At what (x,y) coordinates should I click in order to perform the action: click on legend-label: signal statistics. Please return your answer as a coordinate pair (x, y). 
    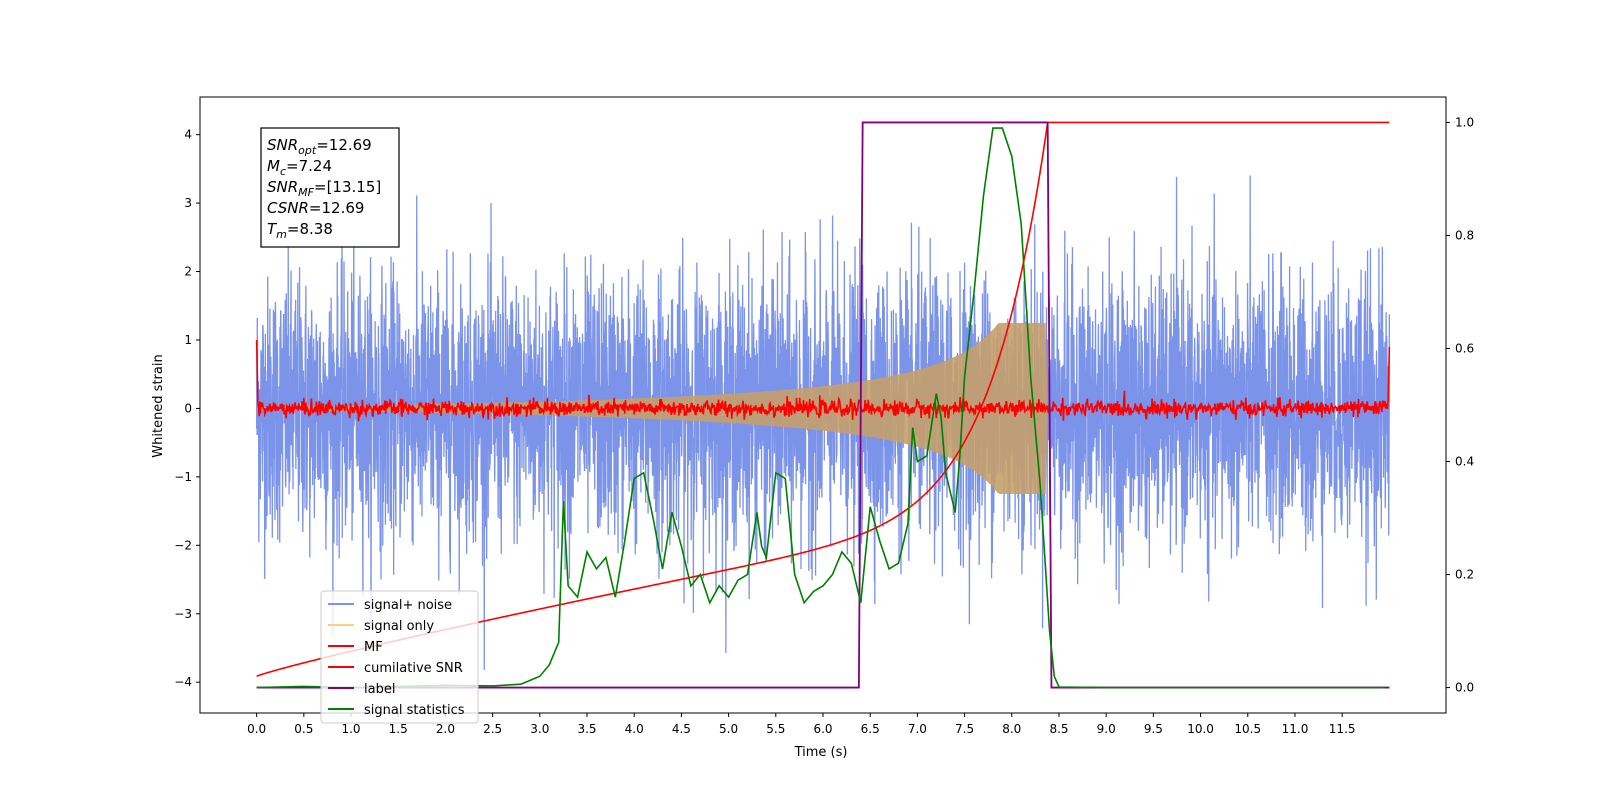
    Looking at the image, I should click on (414, 710).